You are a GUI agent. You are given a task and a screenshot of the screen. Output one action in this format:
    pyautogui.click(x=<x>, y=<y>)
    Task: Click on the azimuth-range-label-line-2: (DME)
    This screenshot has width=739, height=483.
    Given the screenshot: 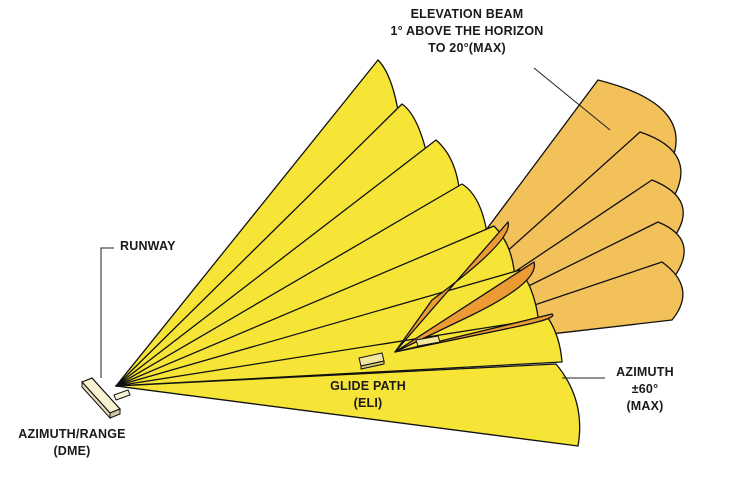 What is the action you would take?
    pyautogui.click(x=72, y=451)
    